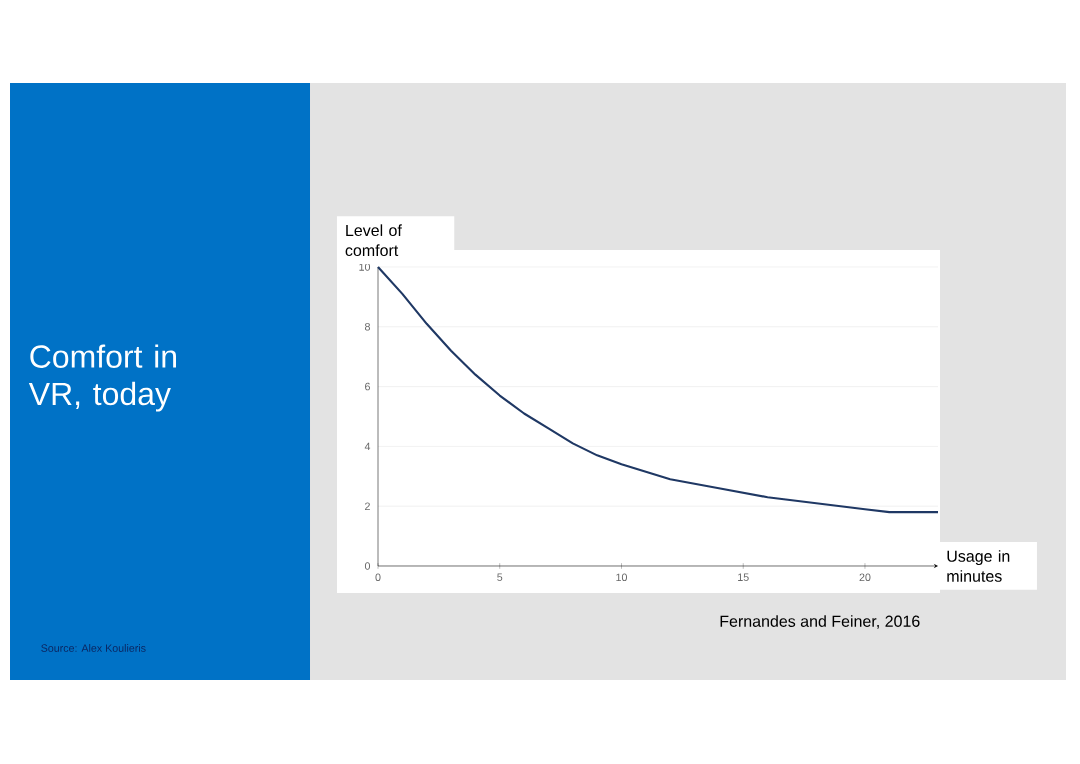 This screenshot has height=764, width=1080. What do you see at coordinates (367, 386) in the screenshot?
I see `y-tick-label: 6` at bounding box center [367, 386].